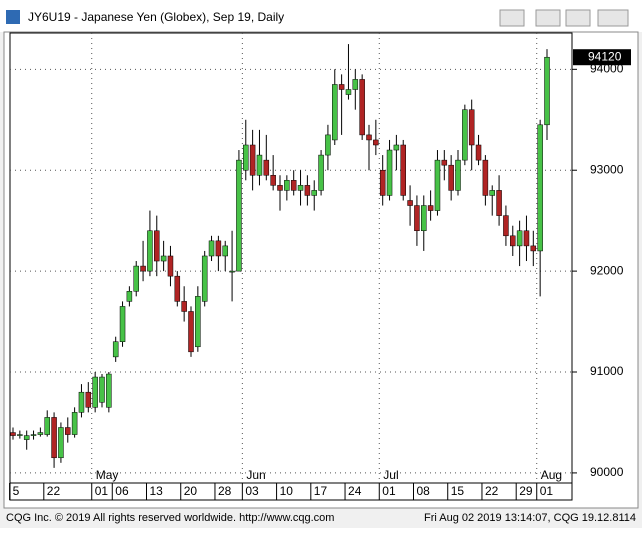  Describe the element at coordinates (390, 475) in the screenshot. I see `month-label: Jul` at that location.